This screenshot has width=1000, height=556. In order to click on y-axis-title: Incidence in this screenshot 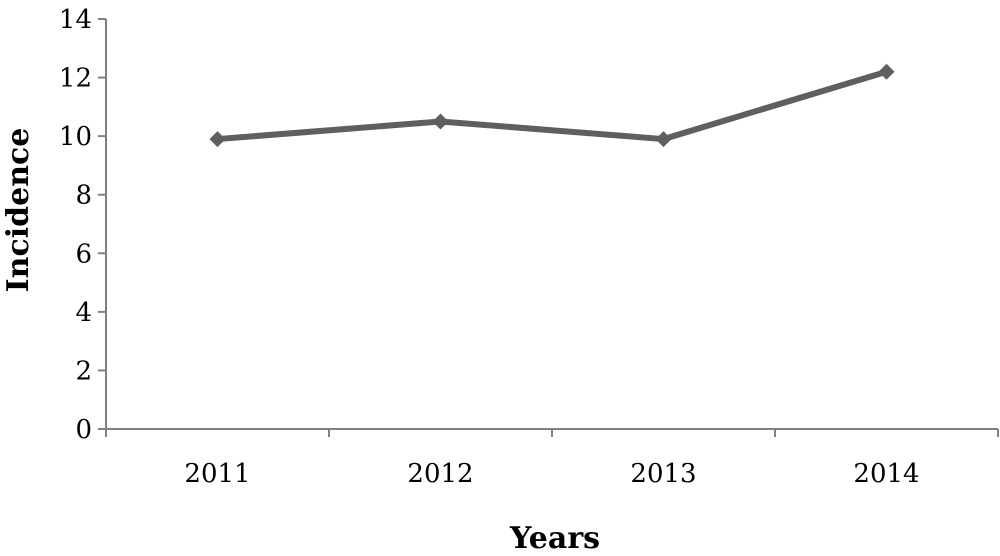, I will do `click(18, 210)`.